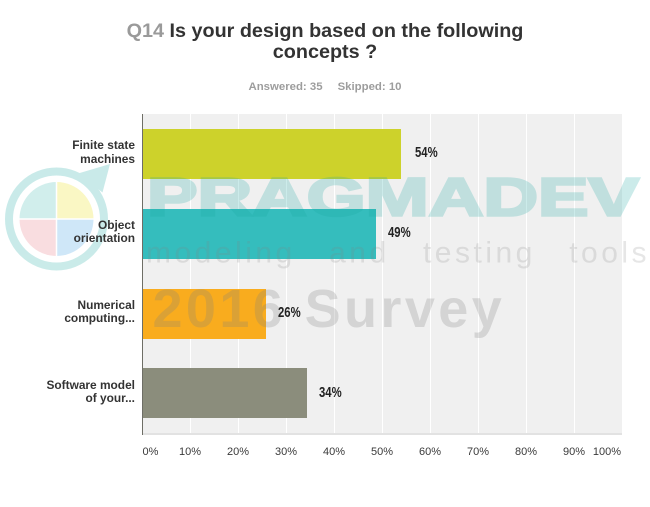 The width and height of the screenshot is (650, 507). I want to click on svg-text: PRAGMADEV, so click(393, 198).